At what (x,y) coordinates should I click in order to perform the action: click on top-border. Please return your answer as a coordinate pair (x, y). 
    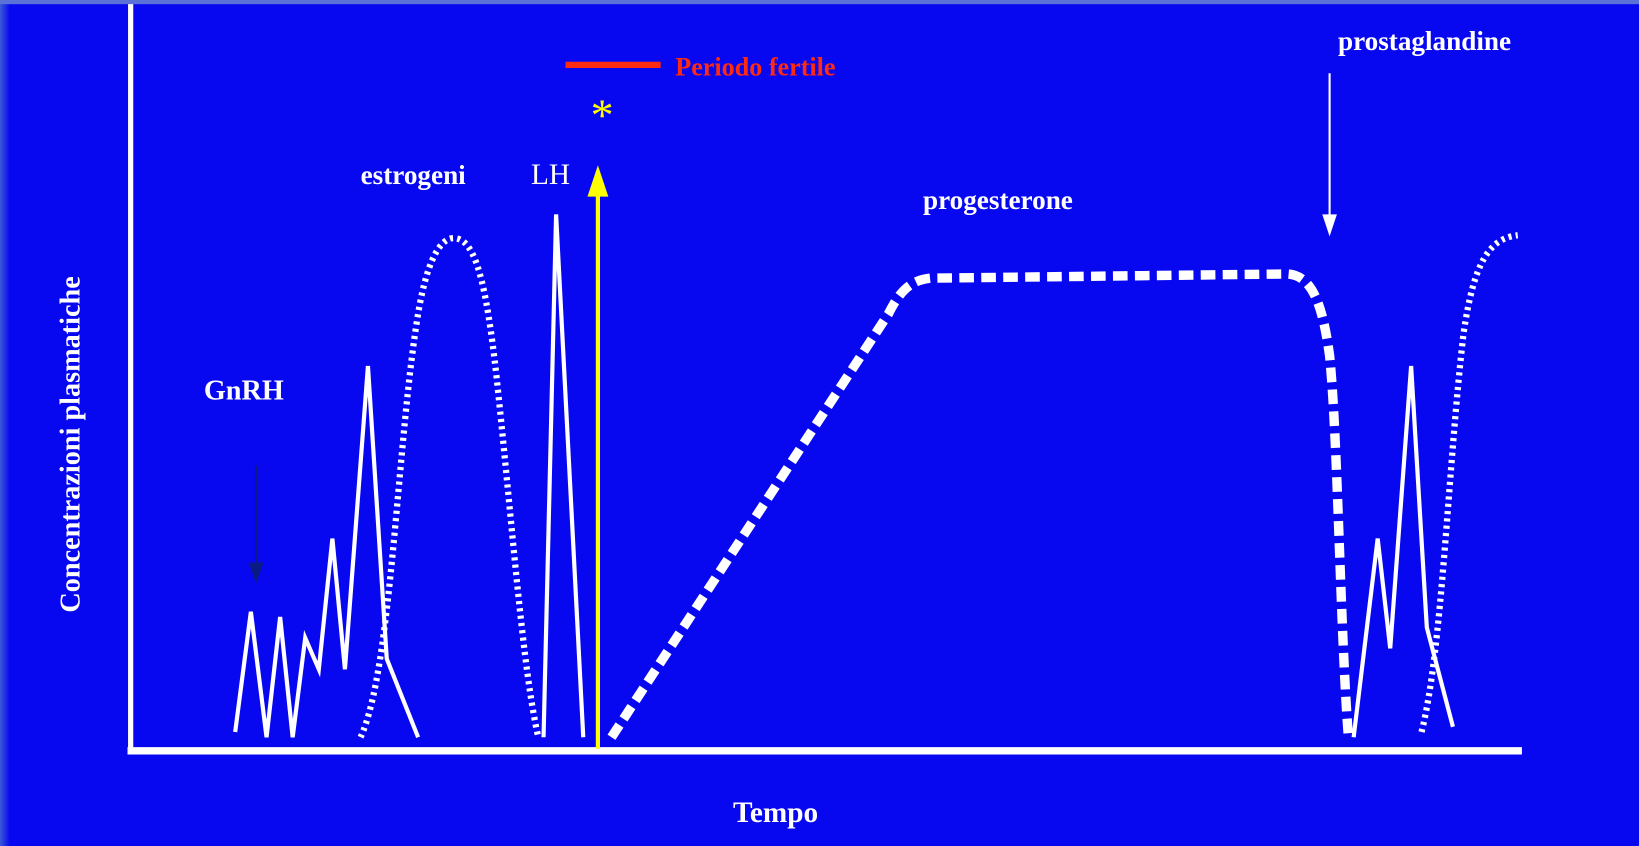
    Looking at the image, I should click on (819, 2).